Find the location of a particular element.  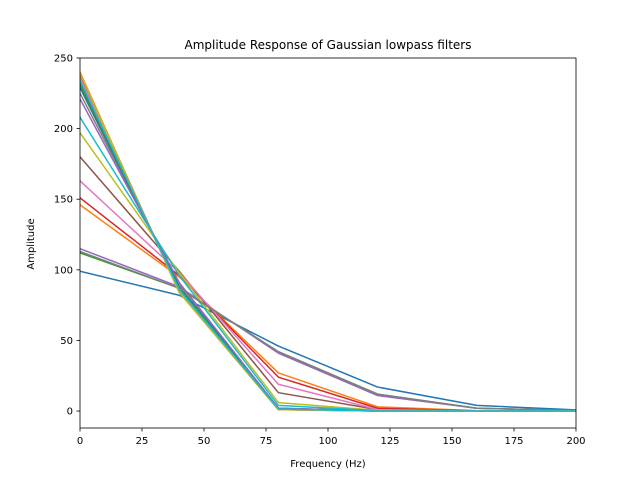

x-tick-label: 100 is located at coordinates (327, 441).